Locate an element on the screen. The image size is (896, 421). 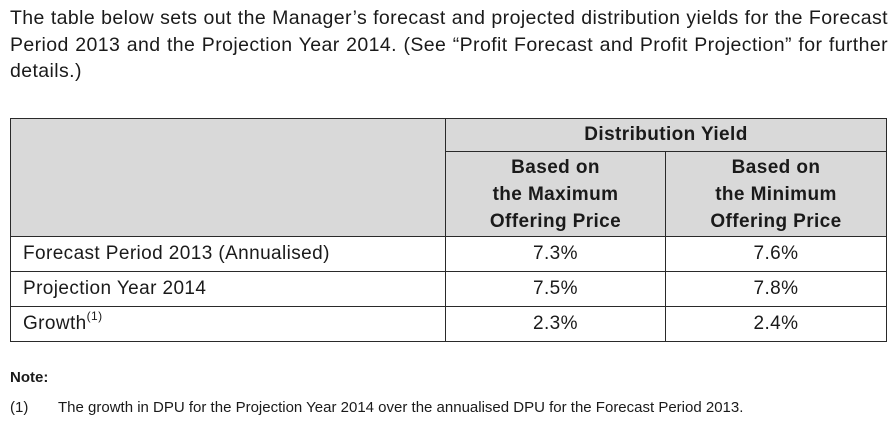
table-row: Growth(1) 2.3% 2.4% is located at coordinates (448, 324).